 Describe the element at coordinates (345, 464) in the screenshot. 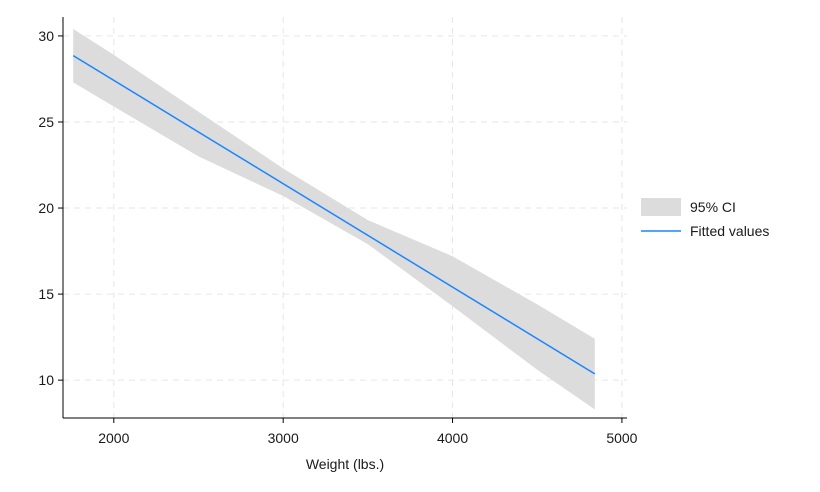

I see `x-axis-title: Weight (lbs.)` at that location.